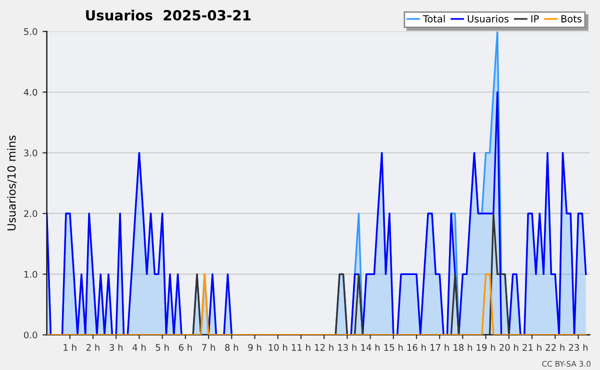 The width and height of the screenshot is (600, 370). I want to click on x-tick-label: 19 h, so click(486, 347).